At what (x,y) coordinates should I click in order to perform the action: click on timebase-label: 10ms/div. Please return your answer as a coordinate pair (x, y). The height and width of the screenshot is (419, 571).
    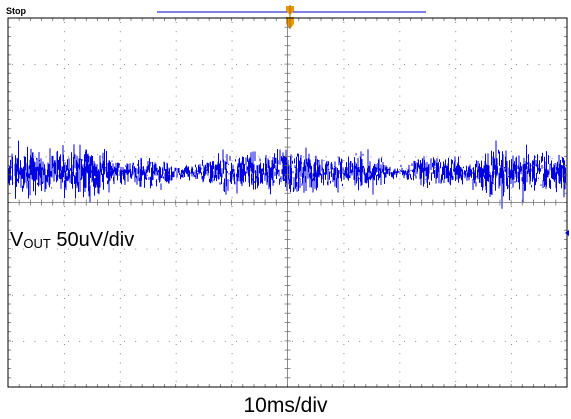
    Looking at the image, I should click on (285, 405).